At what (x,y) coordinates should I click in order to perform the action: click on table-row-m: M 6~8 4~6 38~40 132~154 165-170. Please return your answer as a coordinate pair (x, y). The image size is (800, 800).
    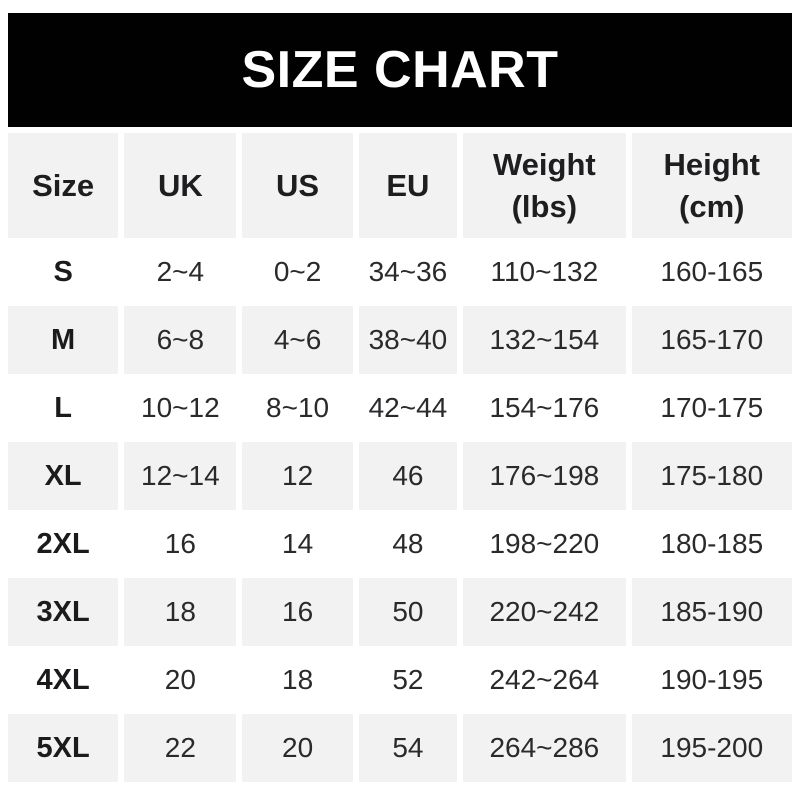
    Looking at the image, I should click on (400, 340).